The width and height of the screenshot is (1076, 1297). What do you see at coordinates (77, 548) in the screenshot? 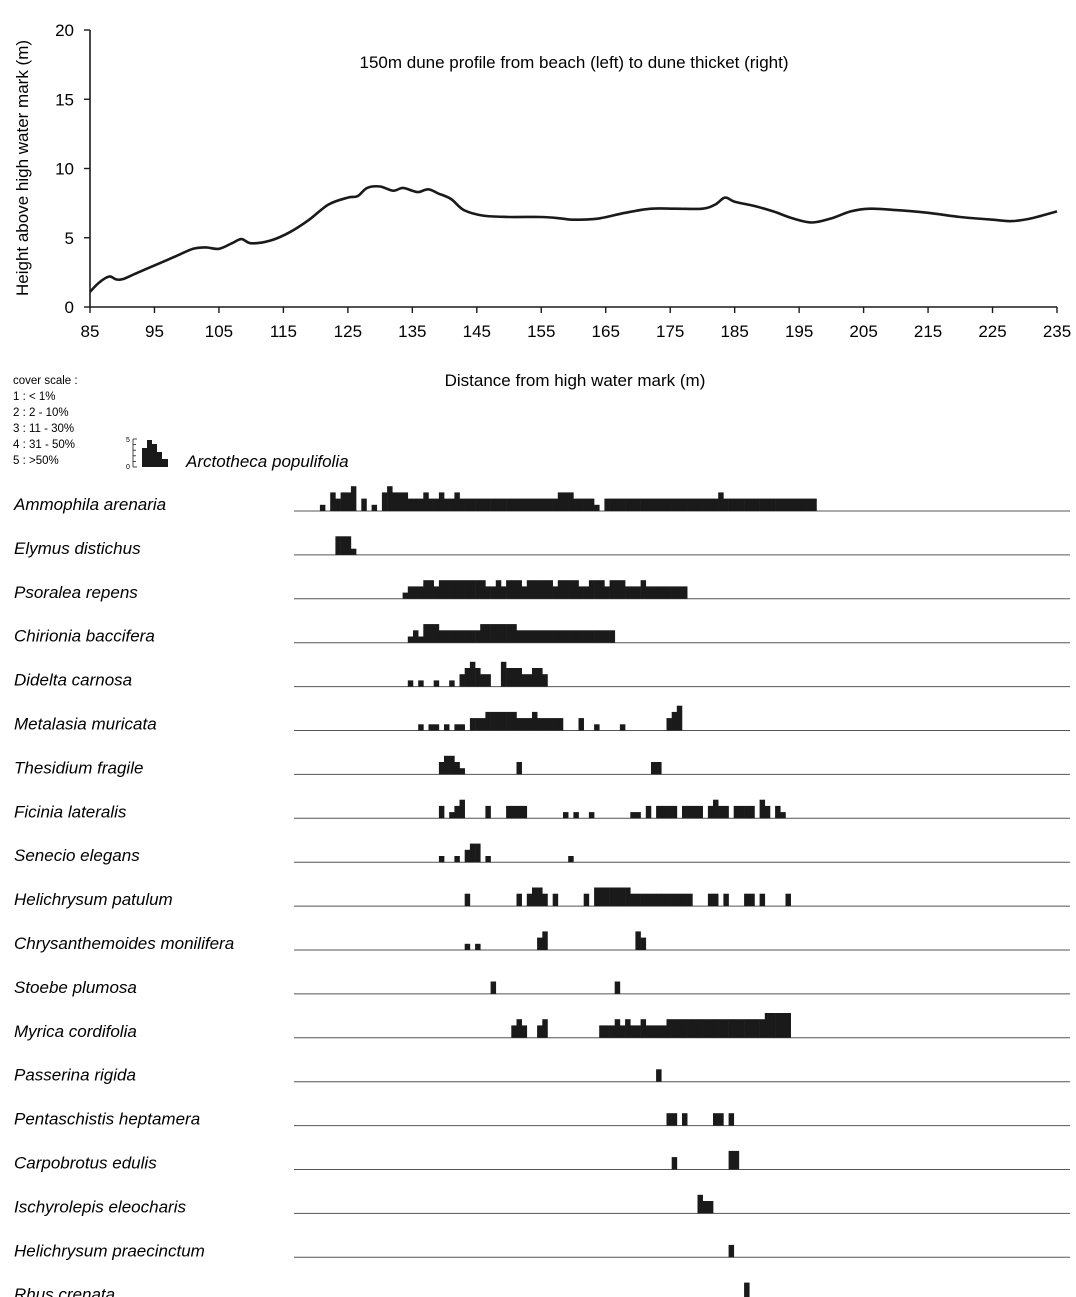
I see `species-label: Elymus distichus` at bounding box center [77, 548].